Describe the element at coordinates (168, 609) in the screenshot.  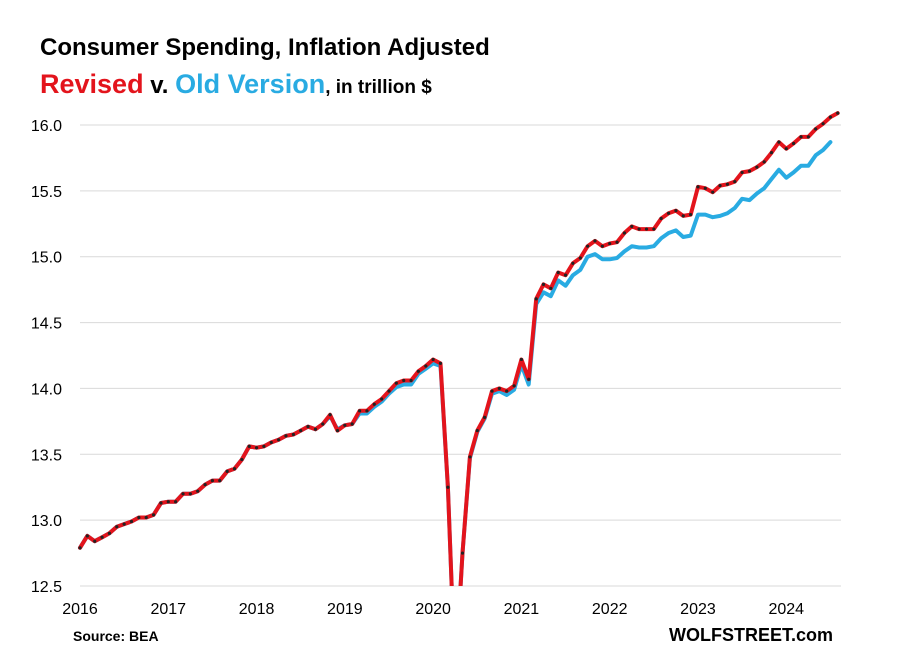
I see `x-tick-label: 2017` at that location.